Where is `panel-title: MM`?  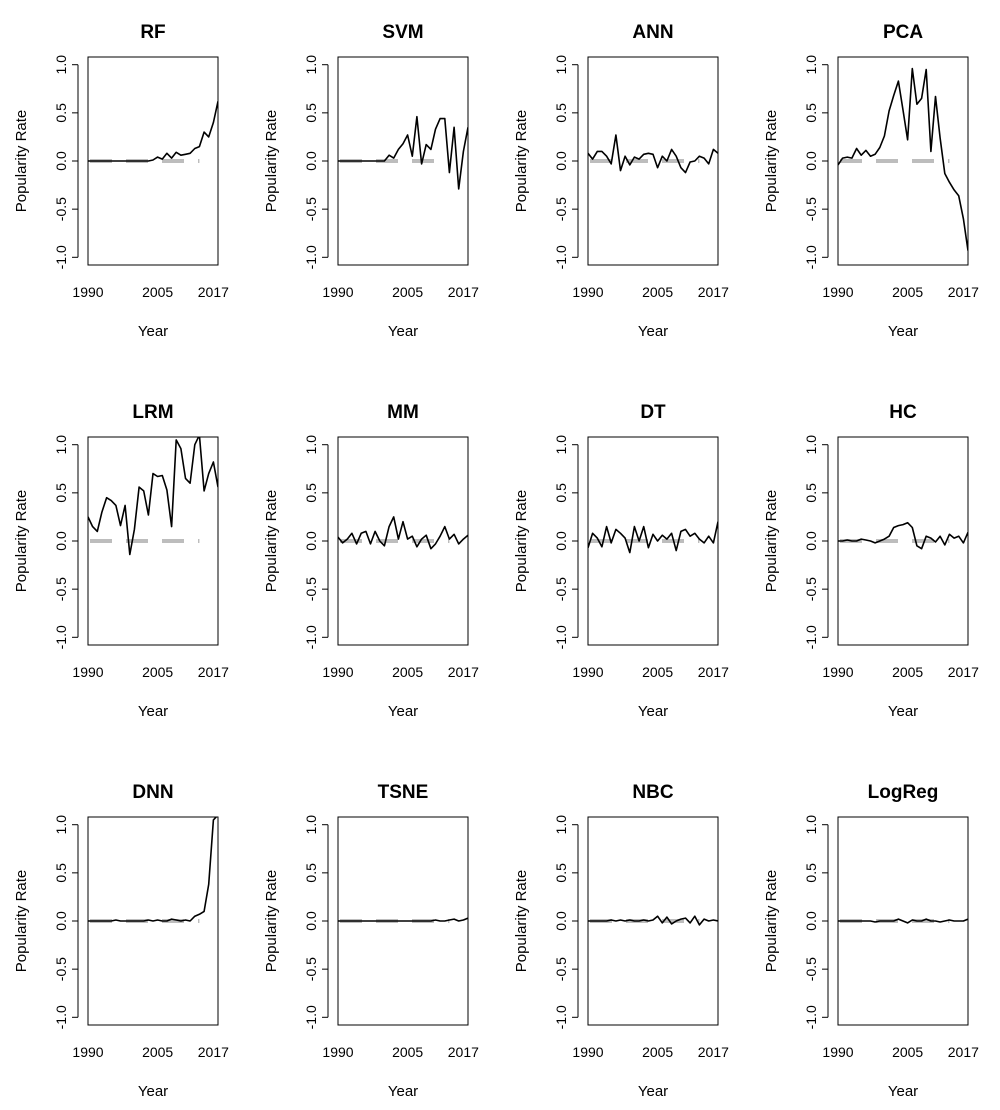
panel-title: MM is located at coordinates (403, 412).